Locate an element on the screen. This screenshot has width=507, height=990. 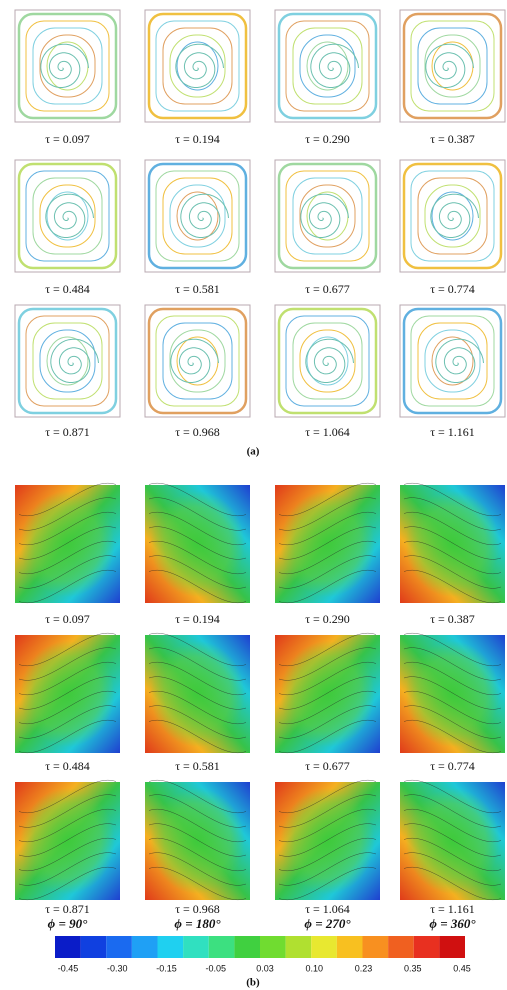
time-label: τ = 0.677 is located at coordinates (327, 289).